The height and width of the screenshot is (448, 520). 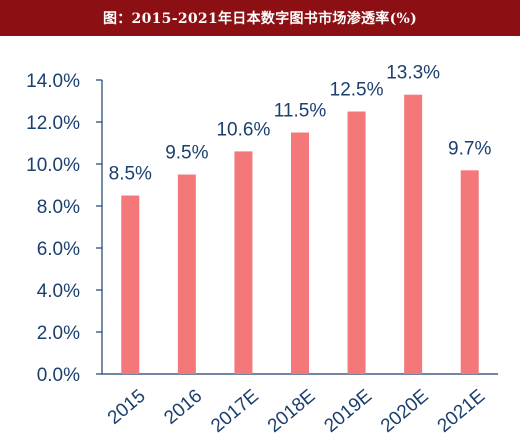 I want to click on y-tick-label: 6.0%, so click(x=58, y=249).